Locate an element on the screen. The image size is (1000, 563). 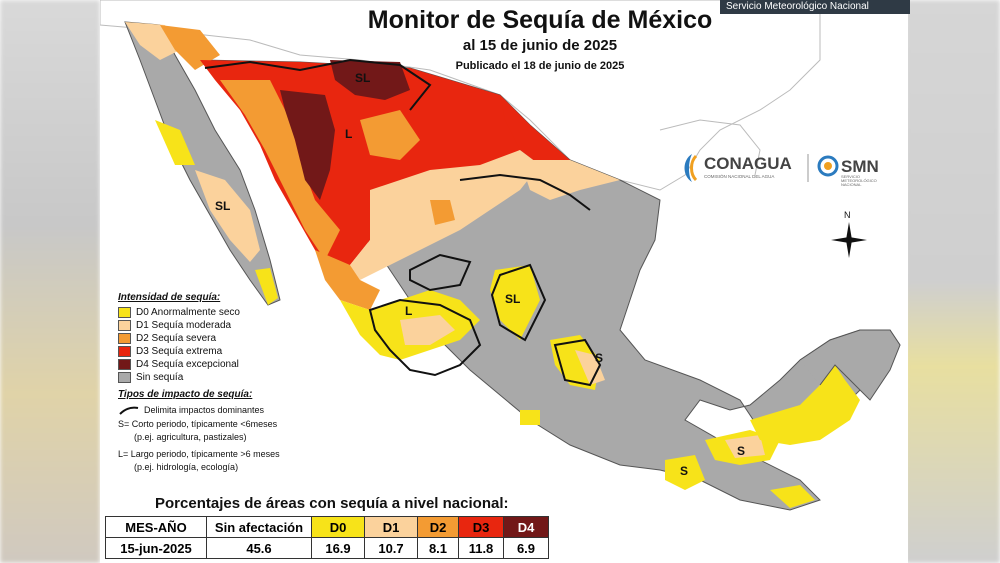
smn-logo-sub1: SERVICIO is located at coordinates (850, 176).